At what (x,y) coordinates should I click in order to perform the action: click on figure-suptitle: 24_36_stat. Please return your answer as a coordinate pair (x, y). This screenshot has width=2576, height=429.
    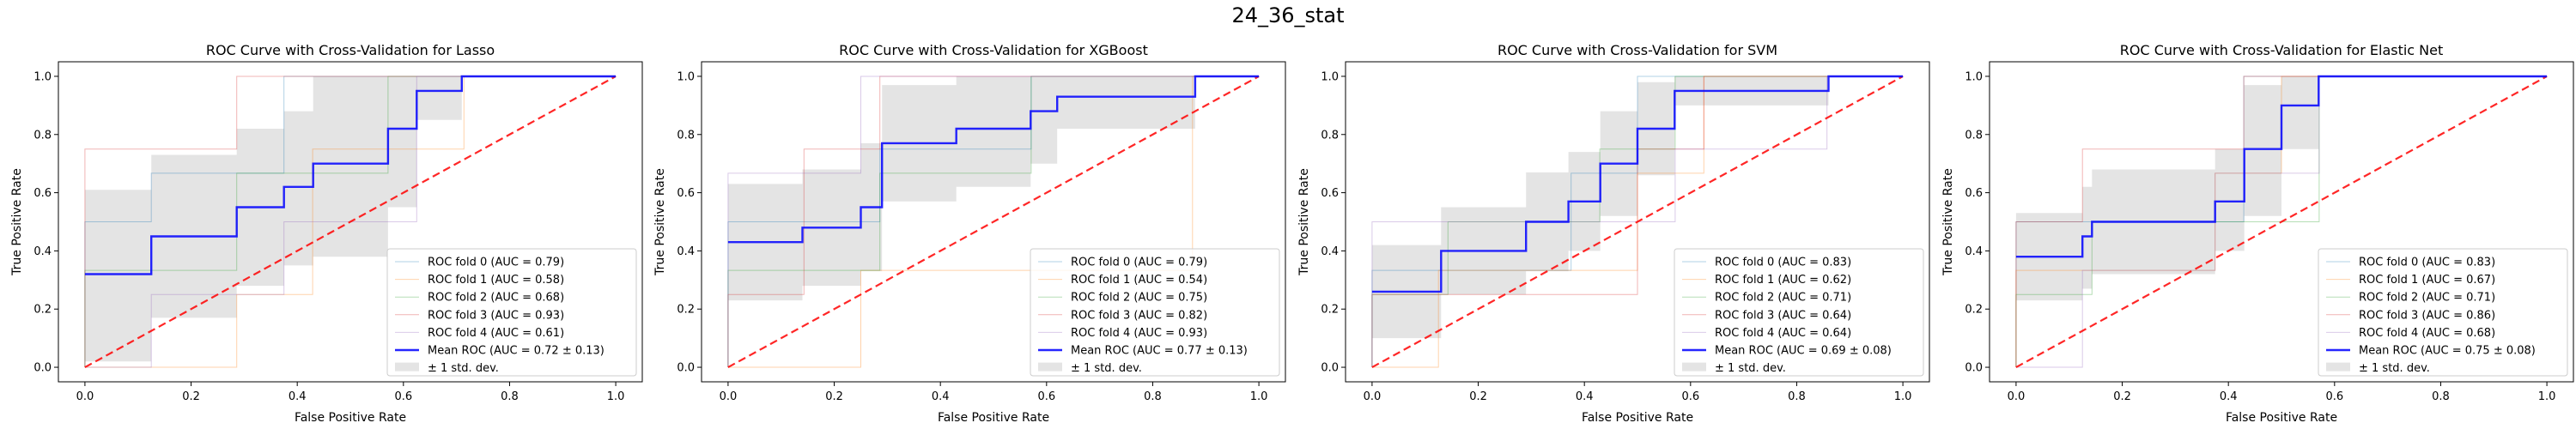
    Looking at the image, I should click on (1288, 15).